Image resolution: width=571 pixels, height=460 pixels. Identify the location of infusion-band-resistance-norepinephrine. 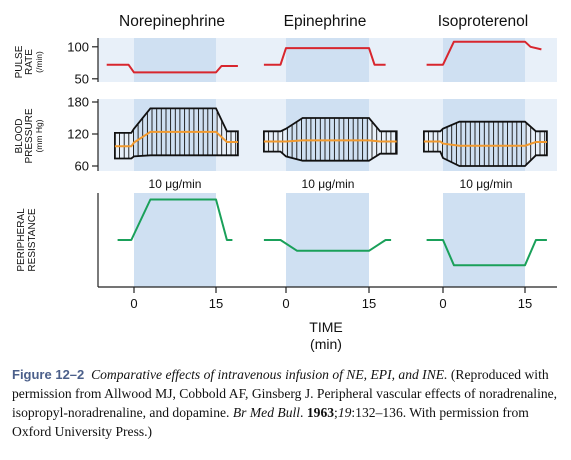
(175, 240).